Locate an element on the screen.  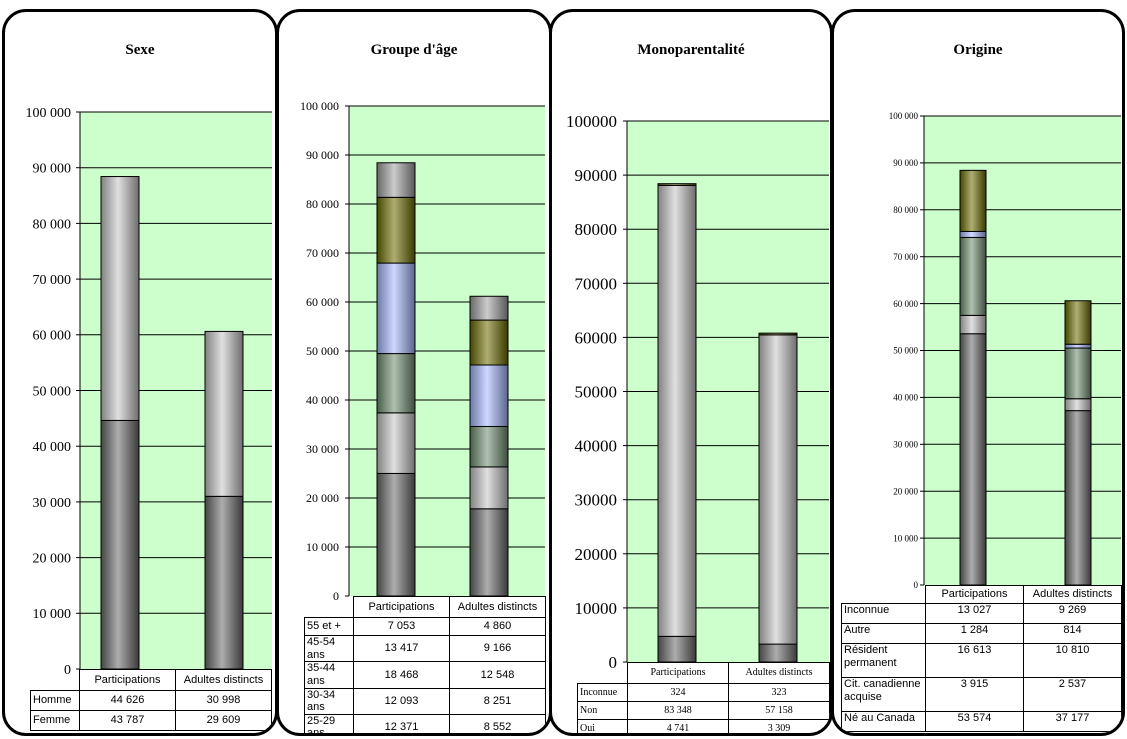
table-row: Homme 44 626 30 998 is located at coordinates (151, 700).